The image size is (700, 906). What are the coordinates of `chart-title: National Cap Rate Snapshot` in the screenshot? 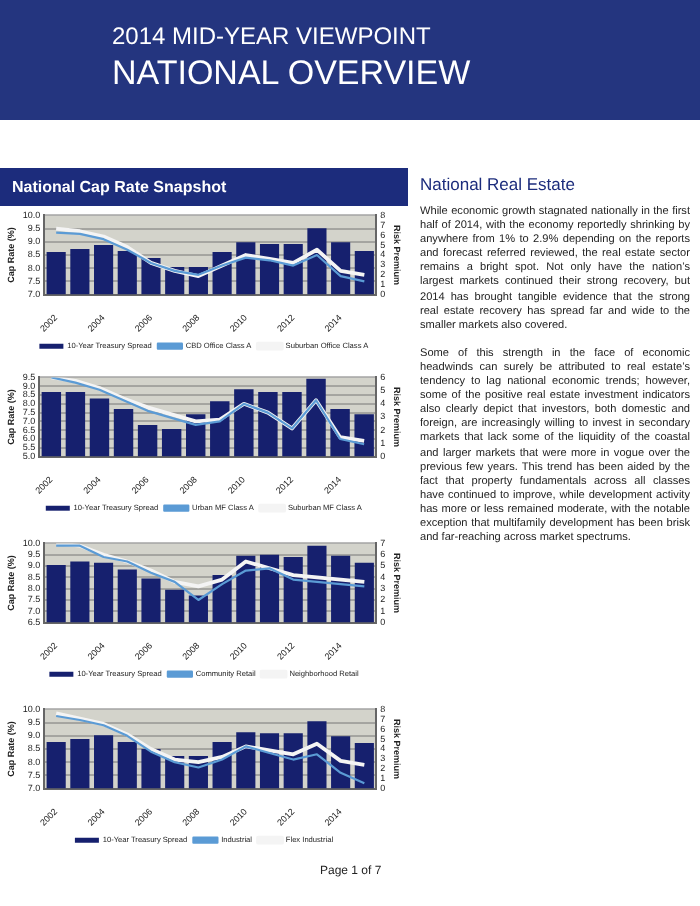 It's located at (204, 187).